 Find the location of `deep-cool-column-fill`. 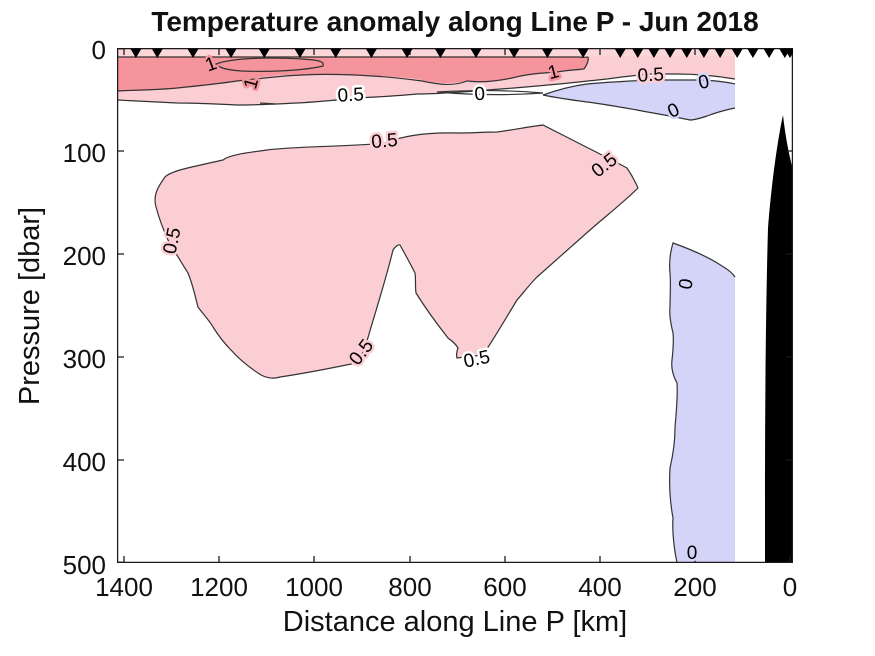

deep-cool-column-fill is located at coordinates (702, 403).